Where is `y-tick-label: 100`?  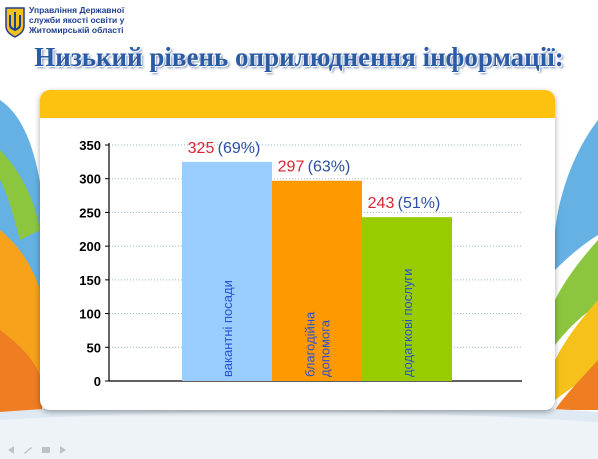 y-tick-label: 100 is located at coordinates (90, 314).